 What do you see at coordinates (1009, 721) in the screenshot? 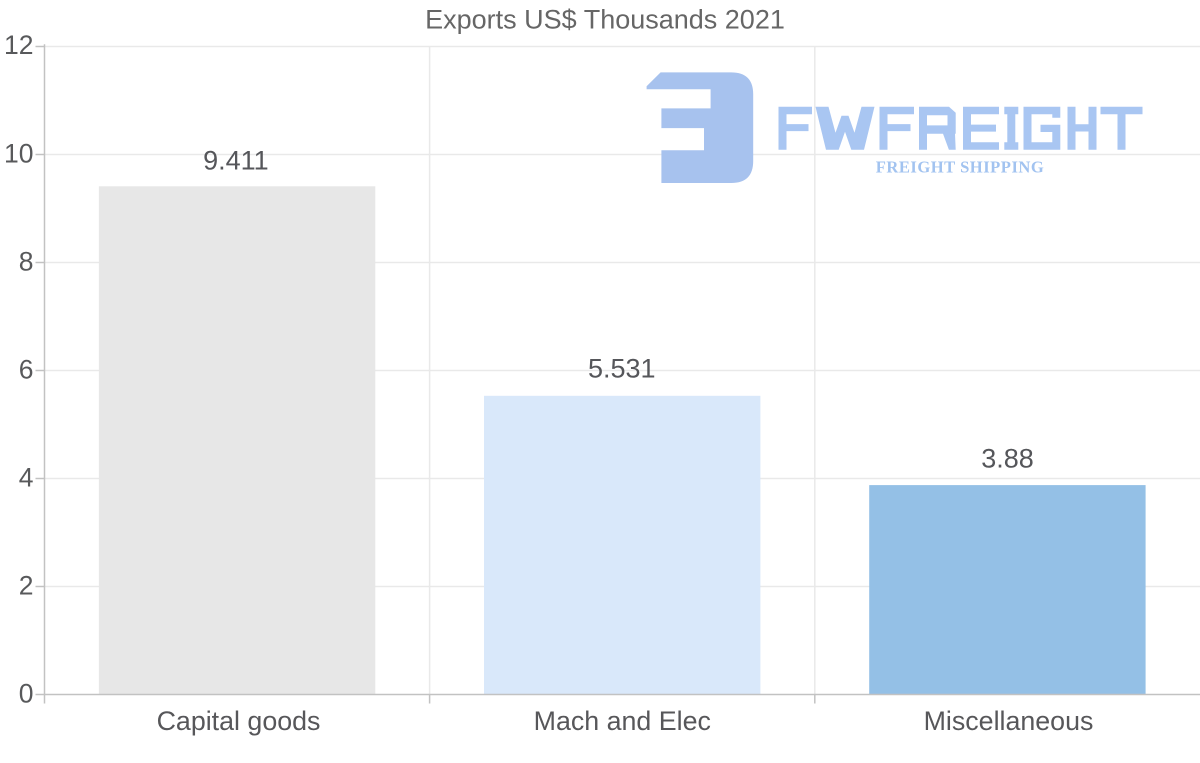
I see `svg-text: Miscellaneous` at bounding box center [1009, 721].